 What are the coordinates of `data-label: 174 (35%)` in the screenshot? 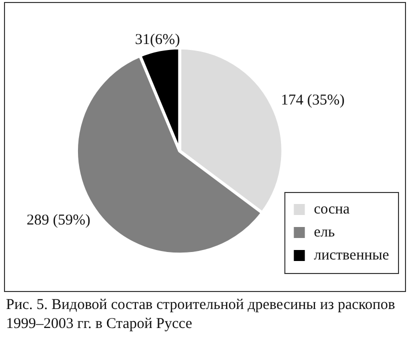 It's located at (312, 100).